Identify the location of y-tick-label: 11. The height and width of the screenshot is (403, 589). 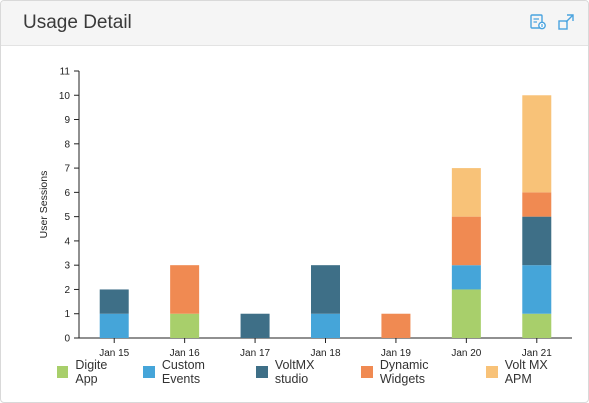
(65, 72).